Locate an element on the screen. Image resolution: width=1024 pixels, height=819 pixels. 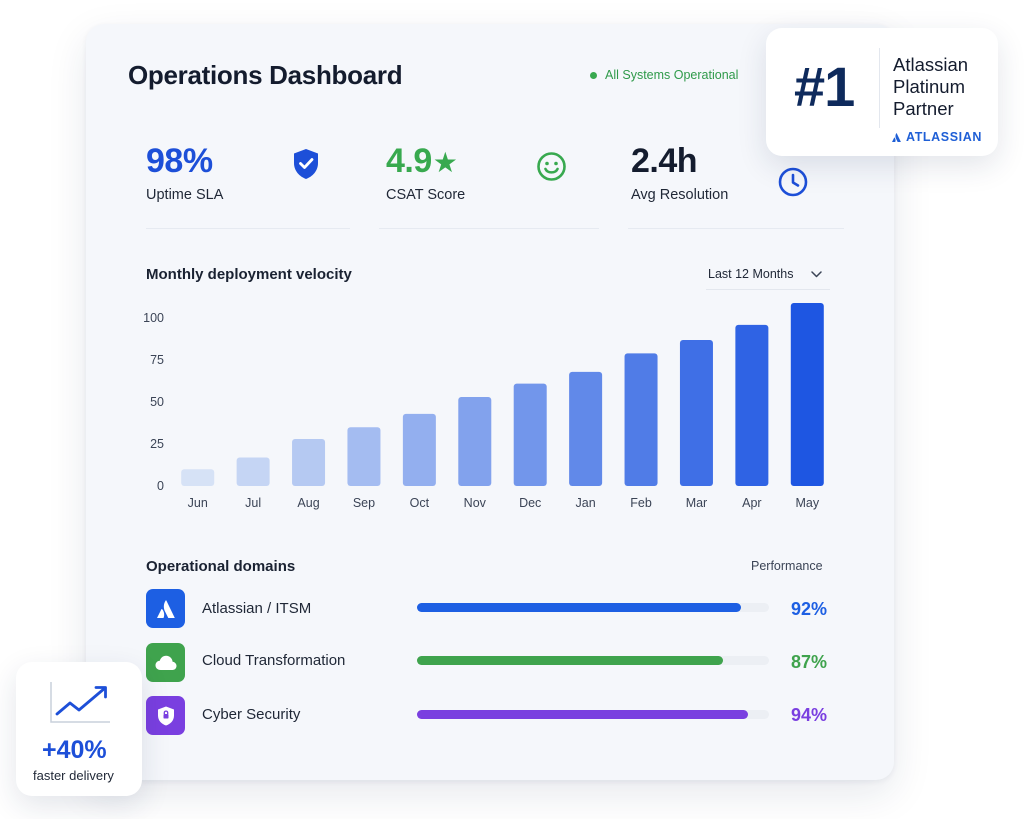
y-tick-label: 25 is located at coordinates (157, 444).